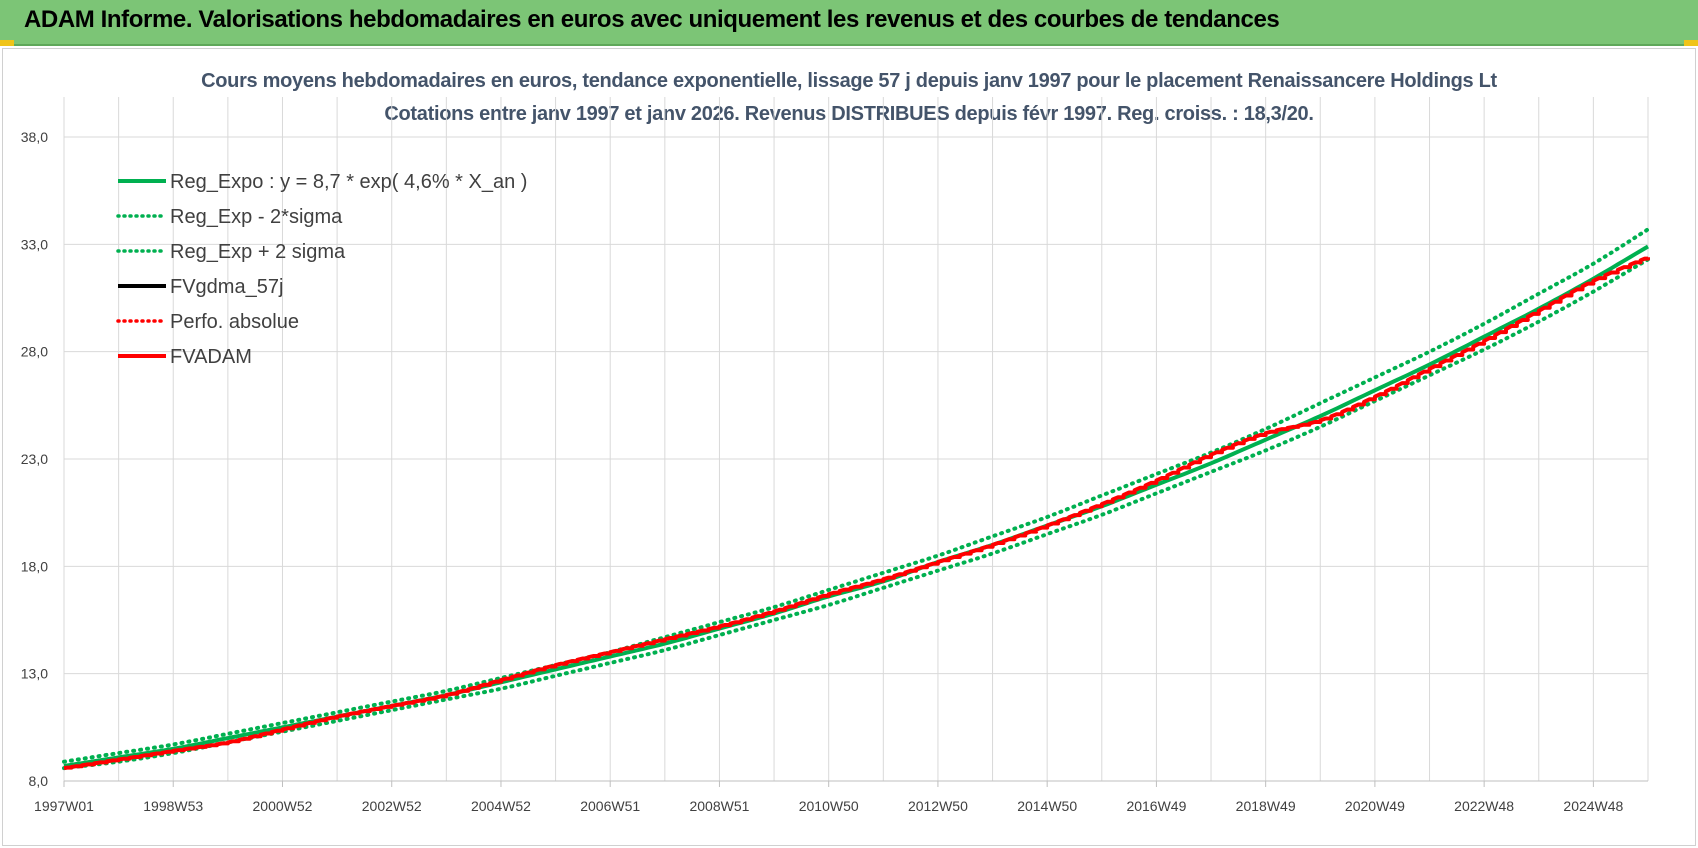  I want to click on y-tick-label: 8,0, so click(39, 781).